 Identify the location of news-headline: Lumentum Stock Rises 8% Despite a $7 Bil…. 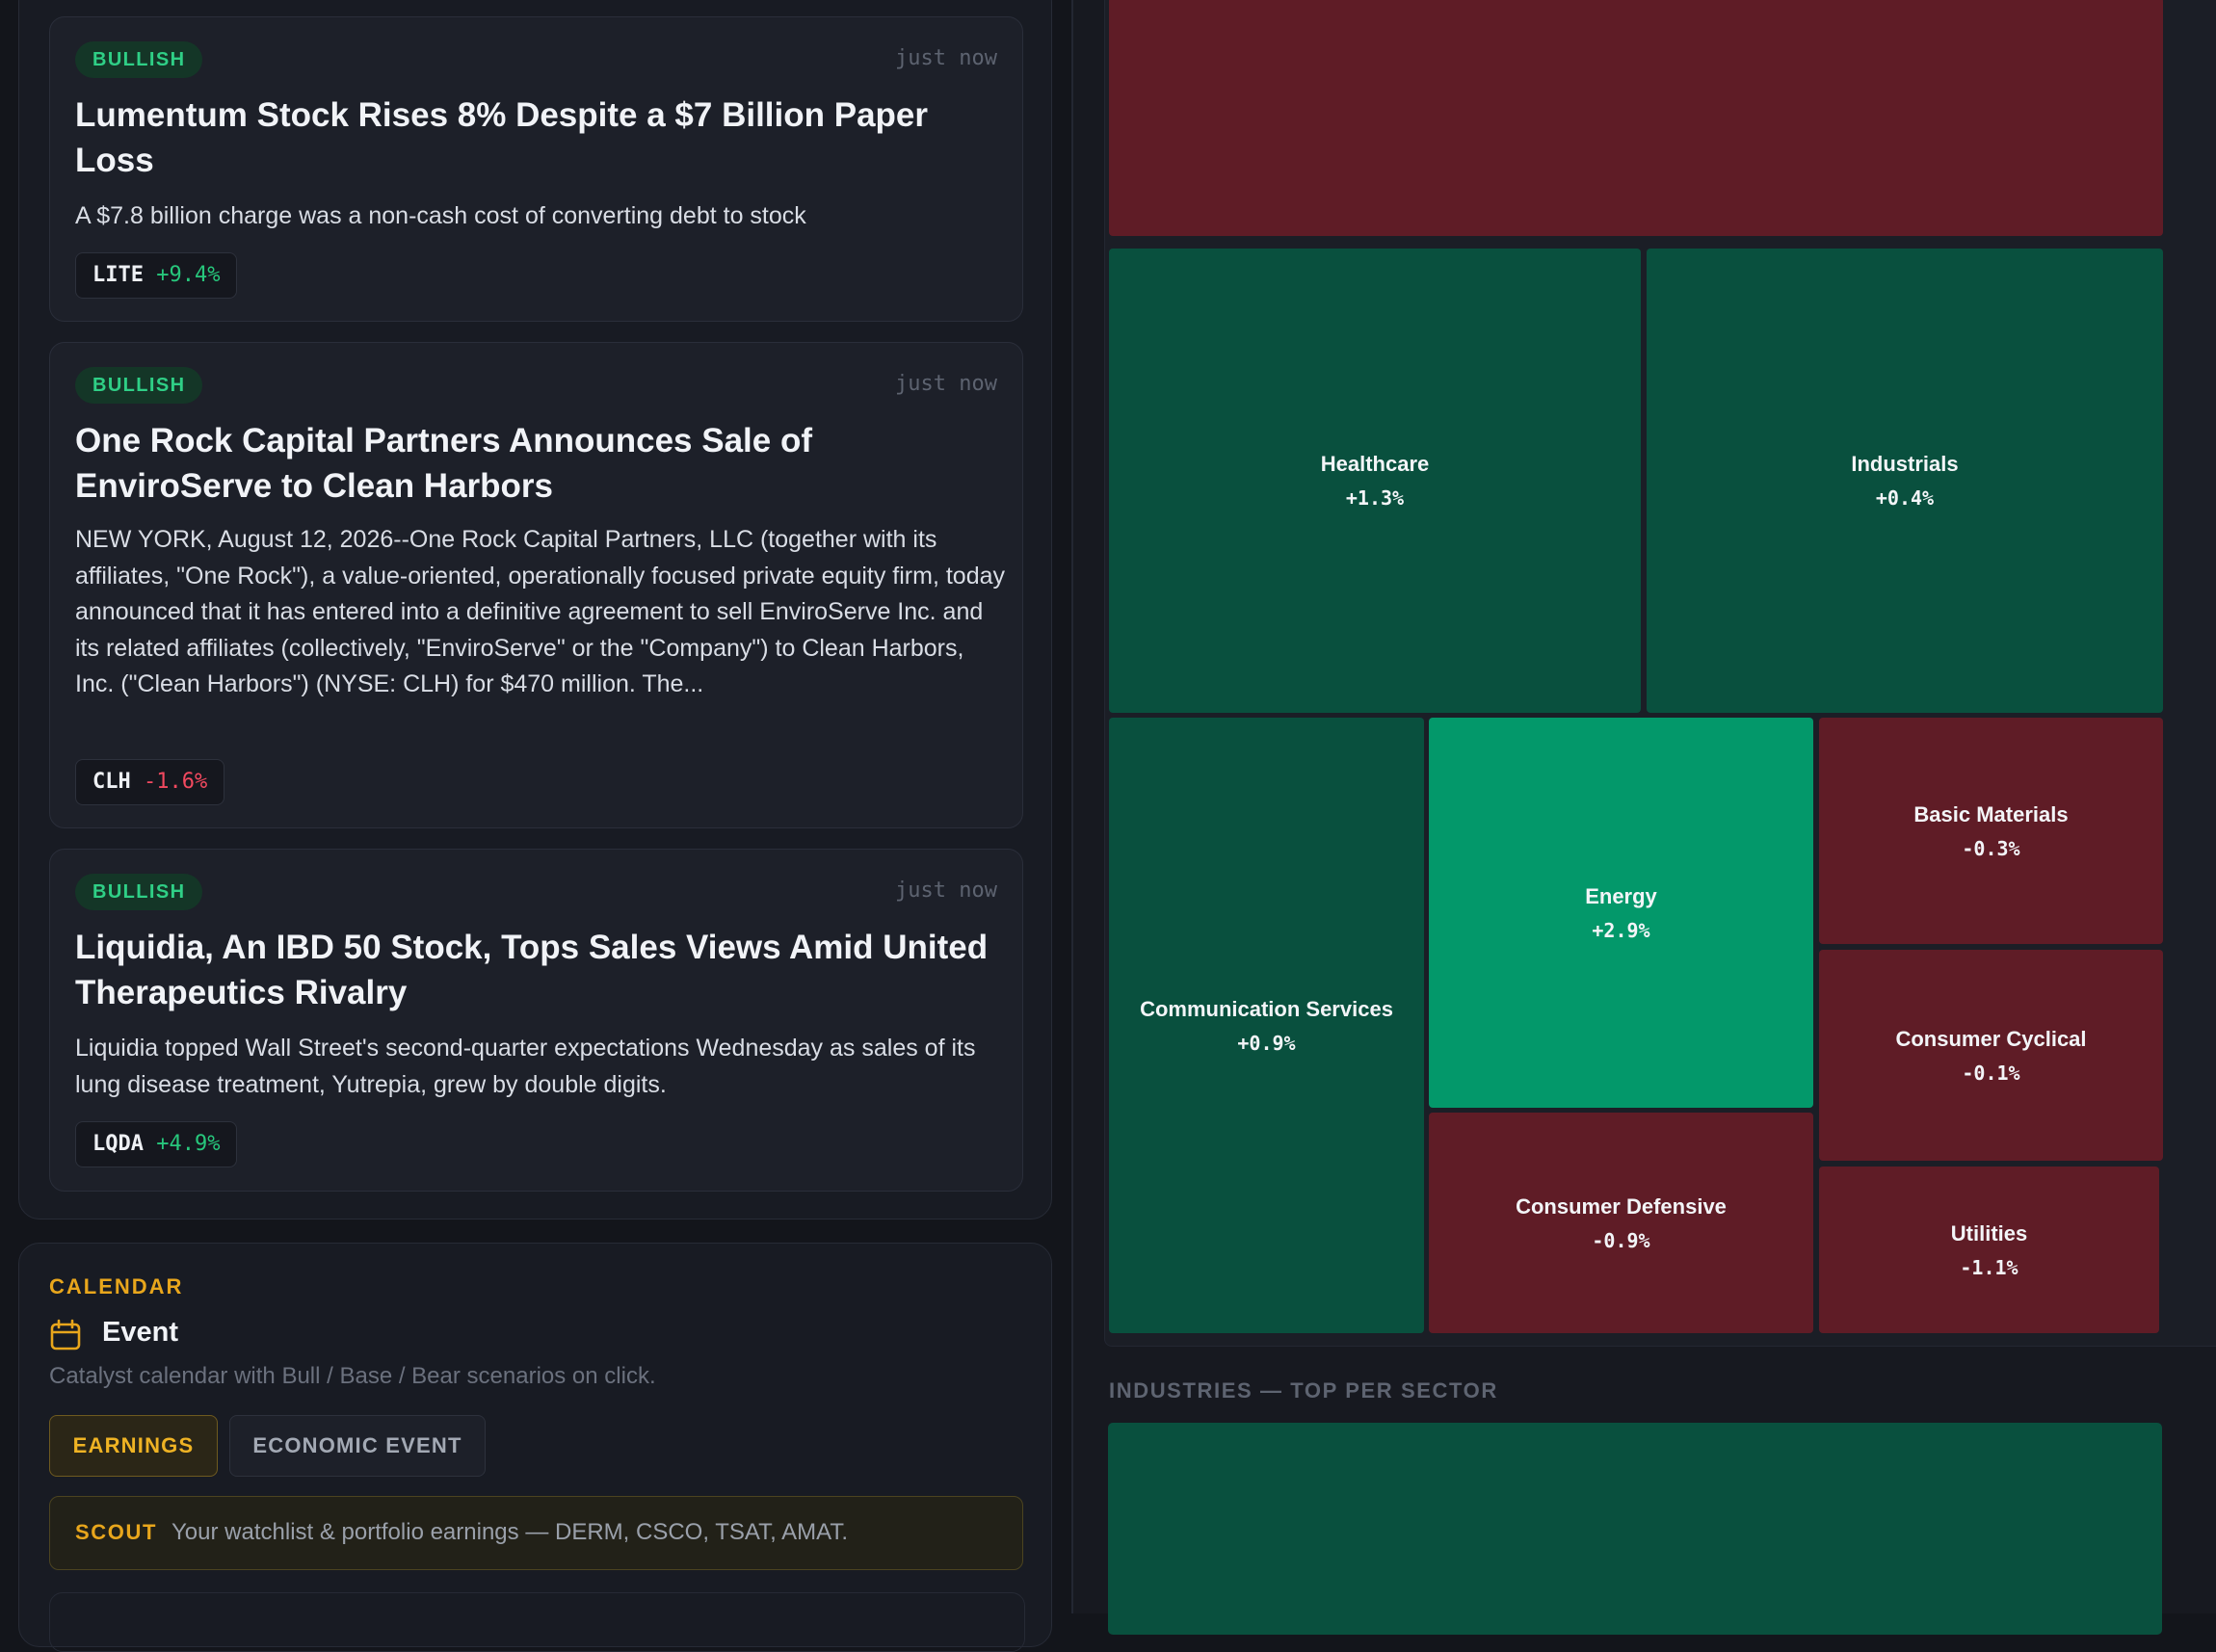
(501, 137).